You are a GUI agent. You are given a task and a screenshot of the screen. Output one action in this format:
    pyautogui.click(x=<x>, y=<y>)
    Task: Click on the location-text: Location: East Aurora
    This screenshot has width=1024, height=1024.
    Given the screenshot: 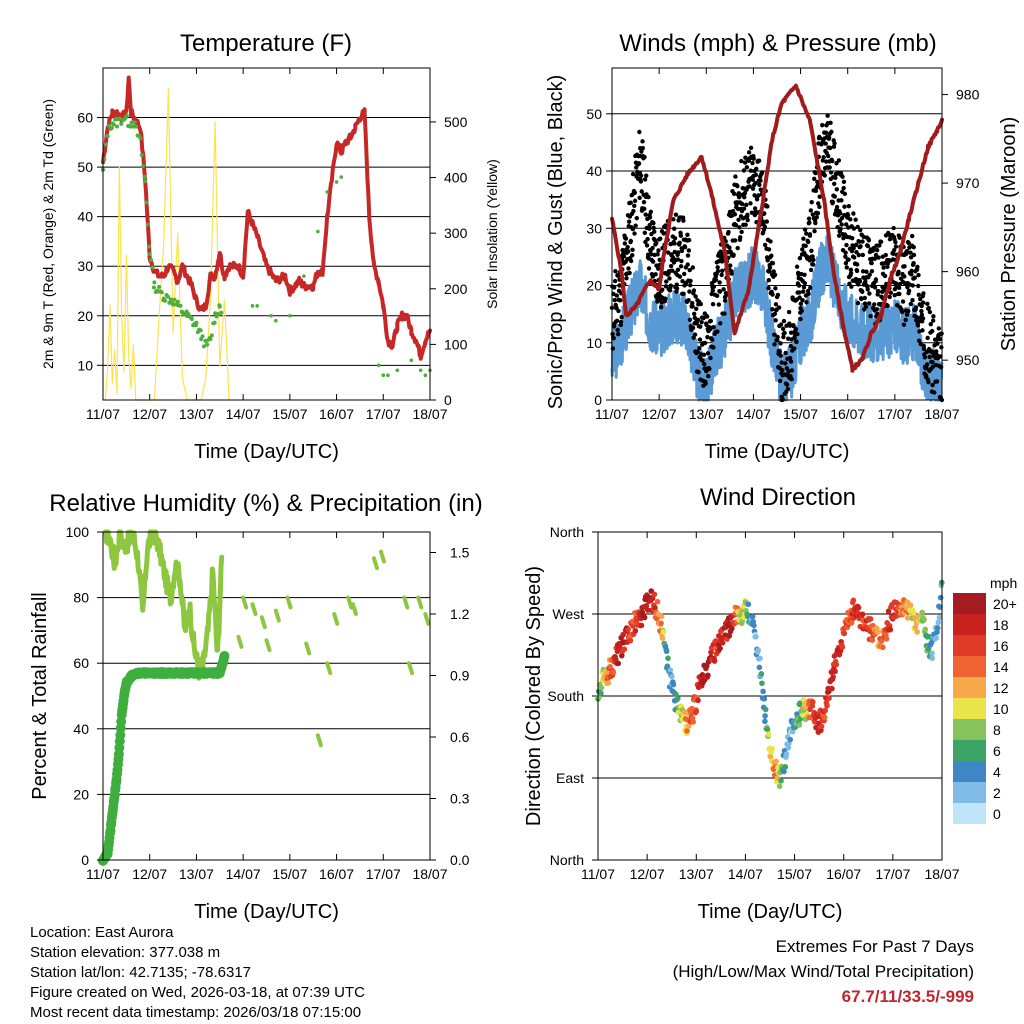 What is the action you would take?
    pyautogui.click(x=102, y=932)
    